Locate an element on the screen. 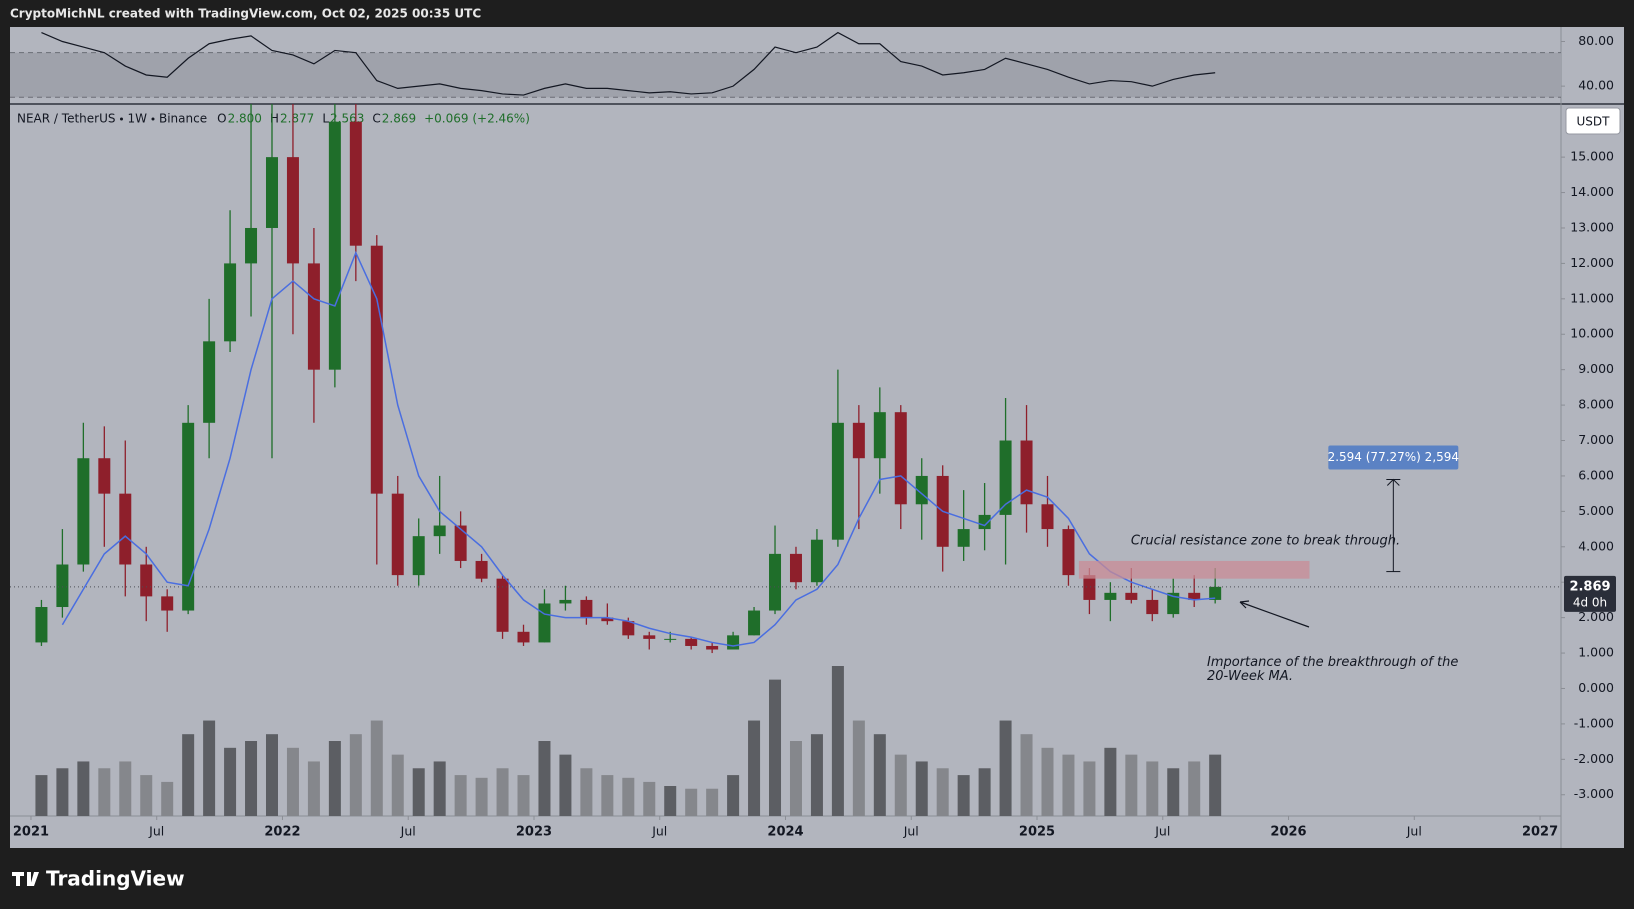 The image size is (1634, 909). y-tick-label: 14.000 is located at coordinates (1592, 191).